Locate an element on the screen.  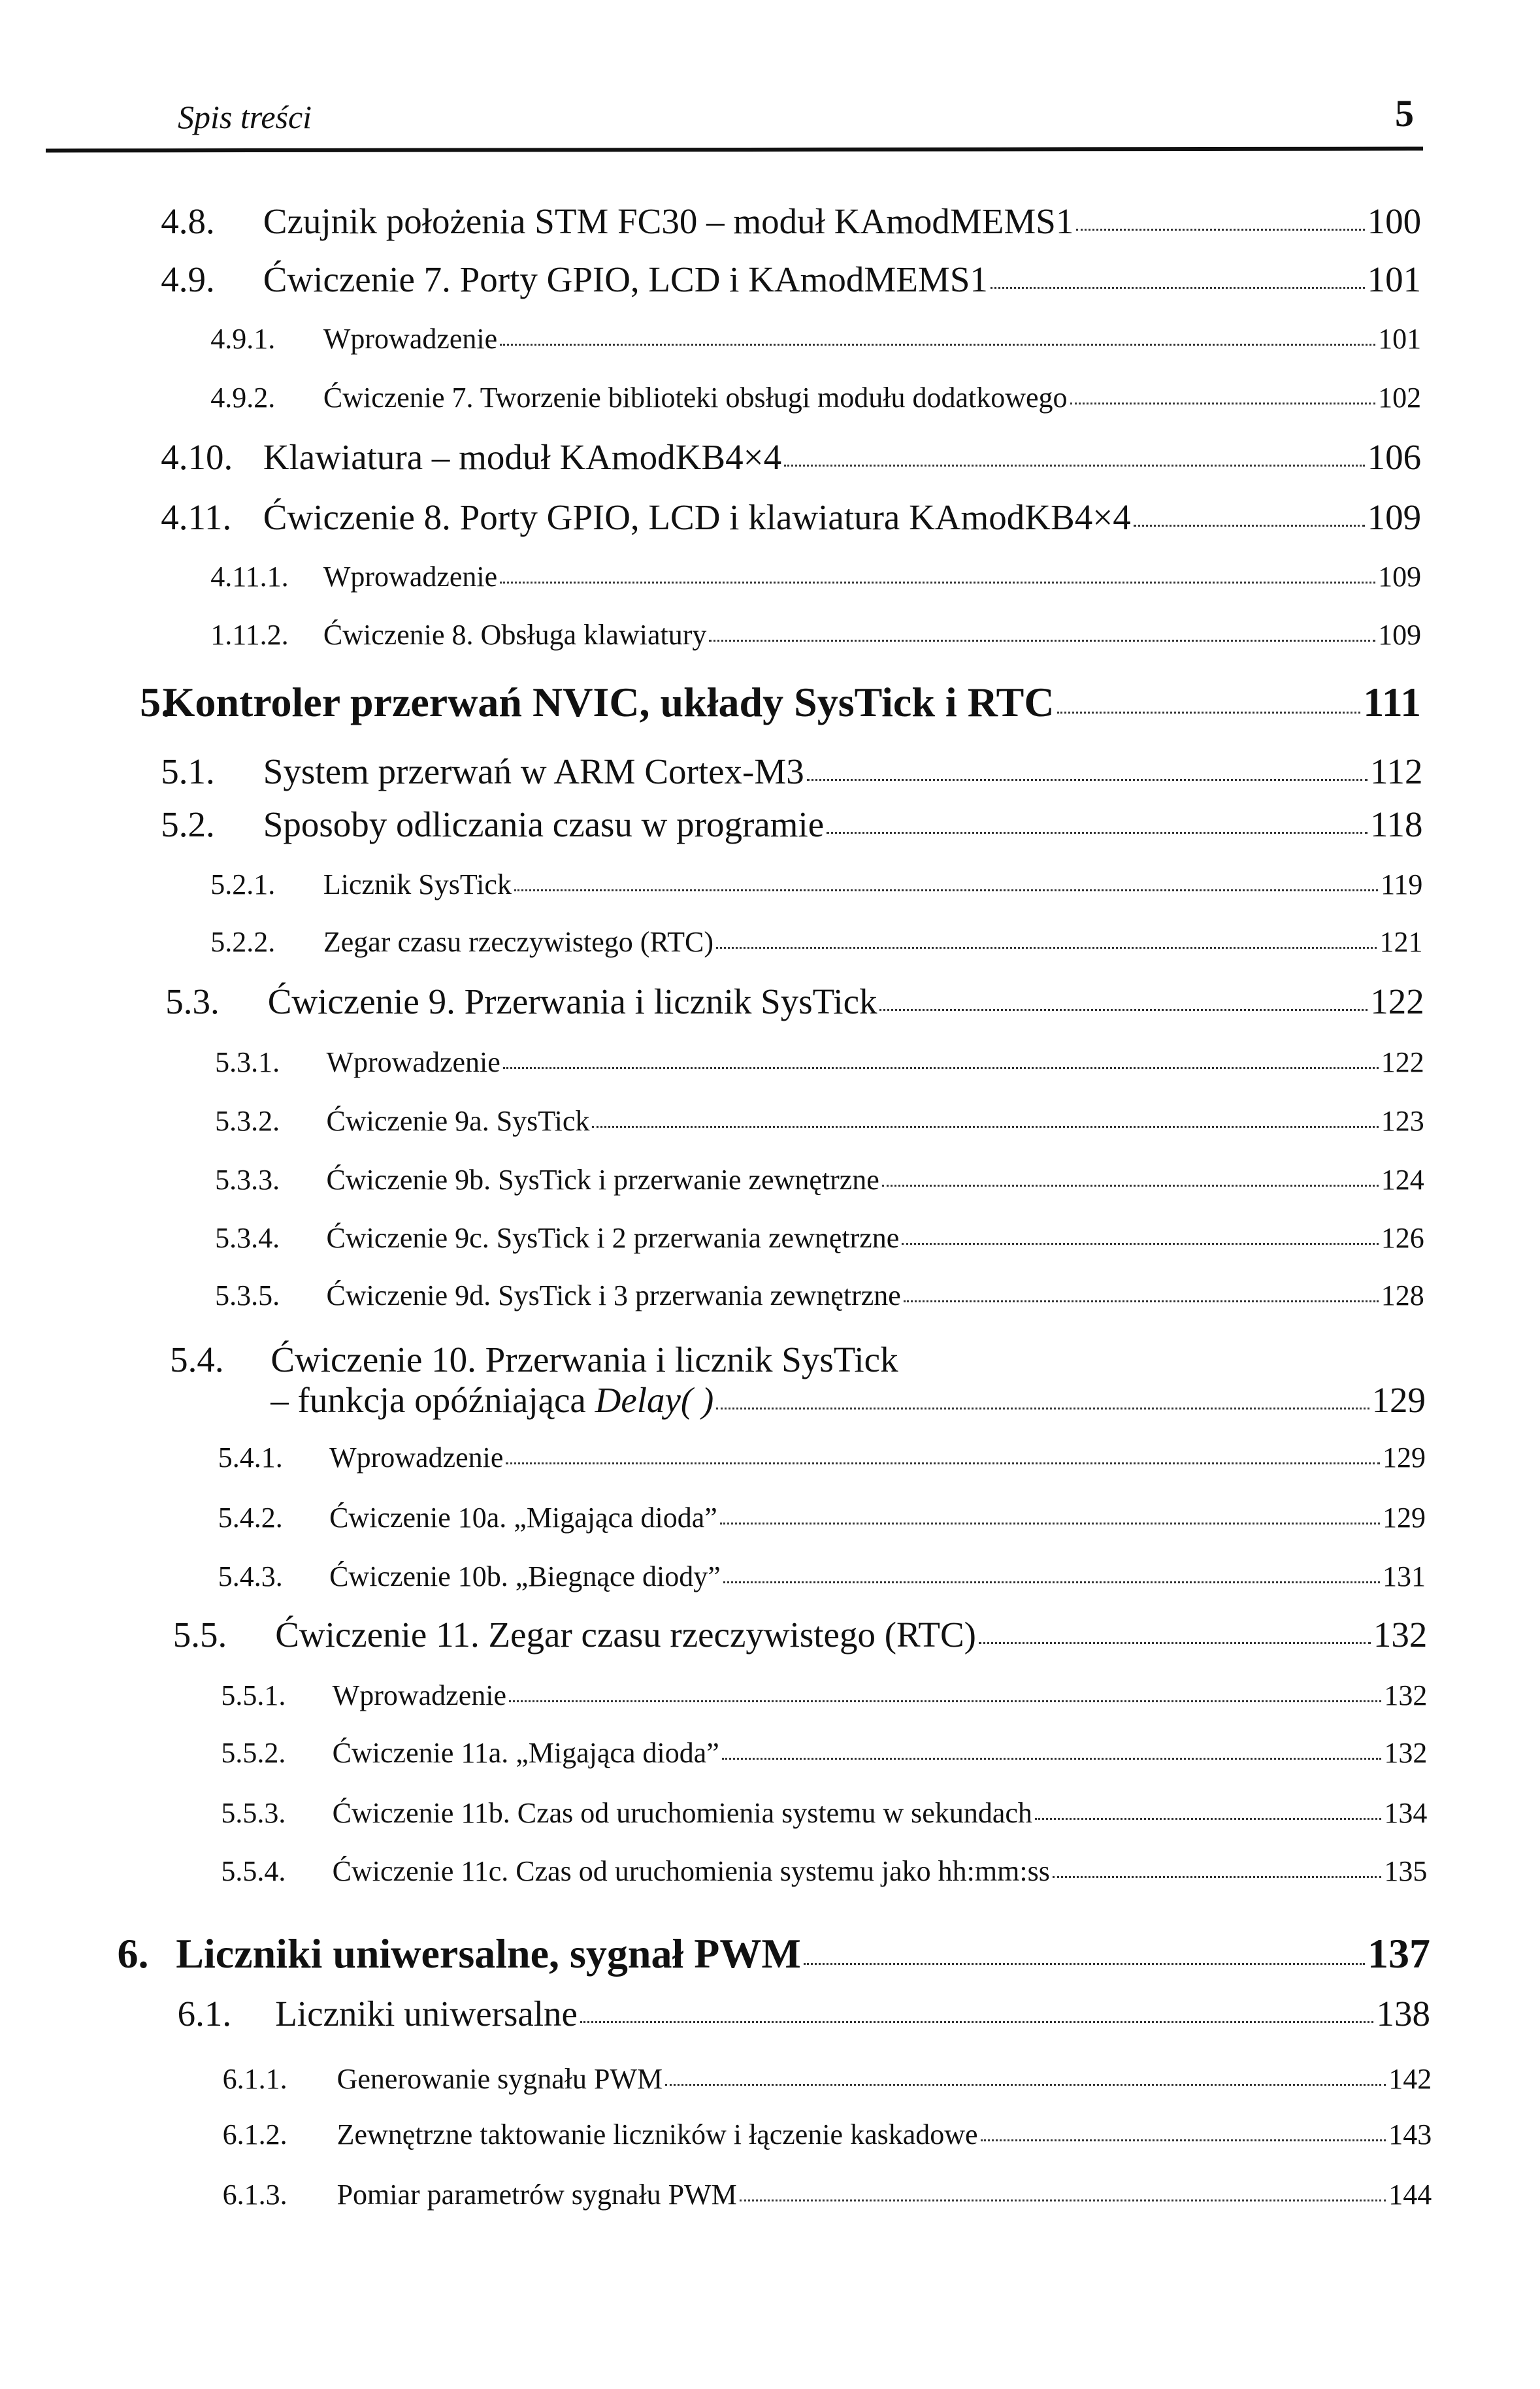
entry-page-number: 118 is located at coordinates (1396, 824).